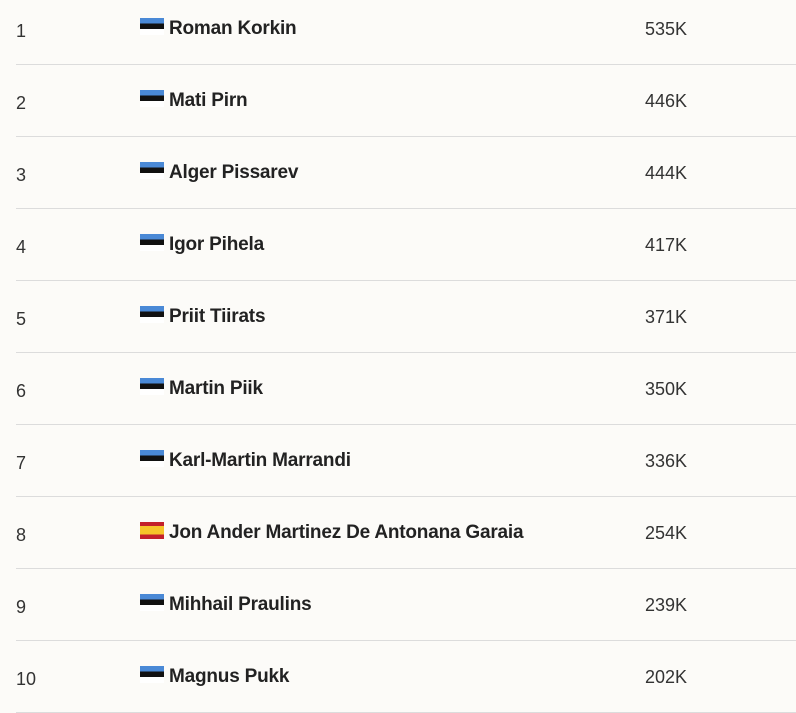  What do you see at coordinates (666, 29) in the screenshot?
I see `player-value: 535K` at bounding box center [666, 29].